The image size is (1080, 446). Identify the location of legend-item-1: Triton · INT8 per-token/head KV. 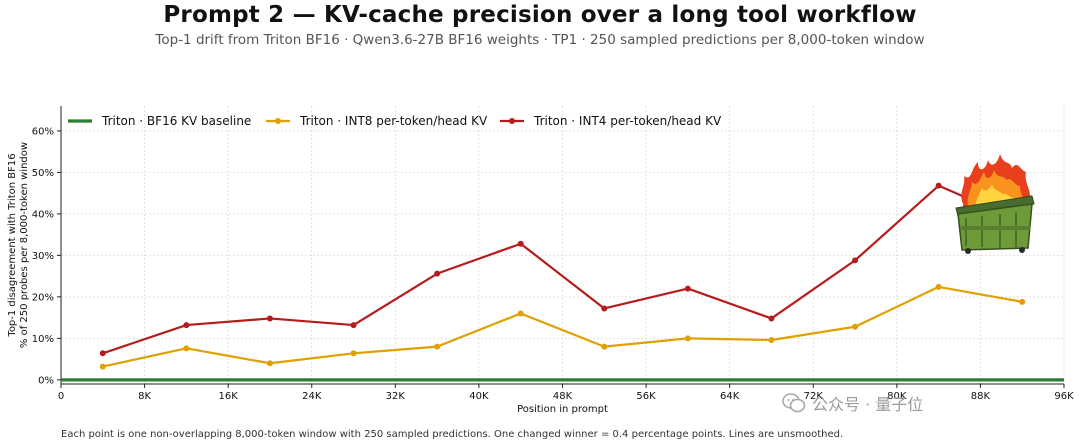
(377, 121).